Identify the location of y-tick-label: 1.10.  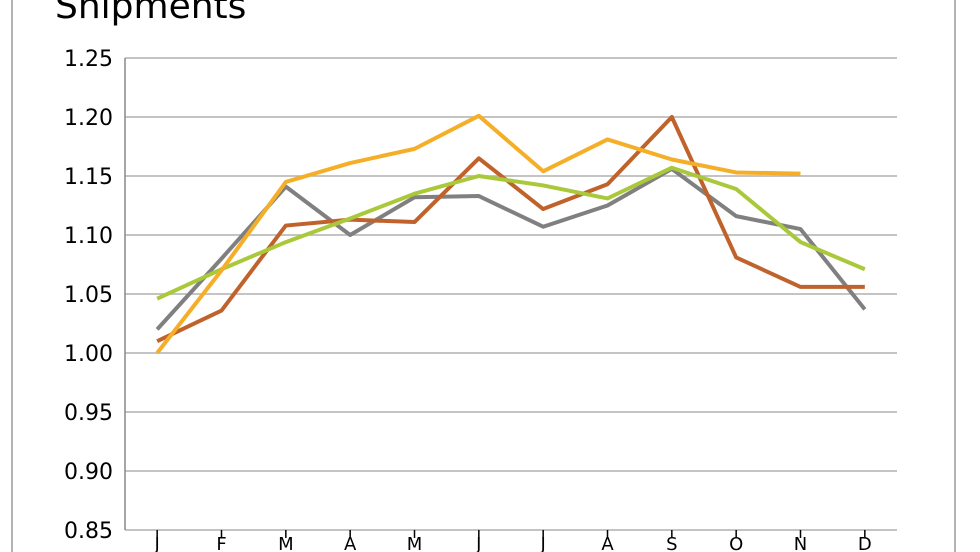
(88, 236).